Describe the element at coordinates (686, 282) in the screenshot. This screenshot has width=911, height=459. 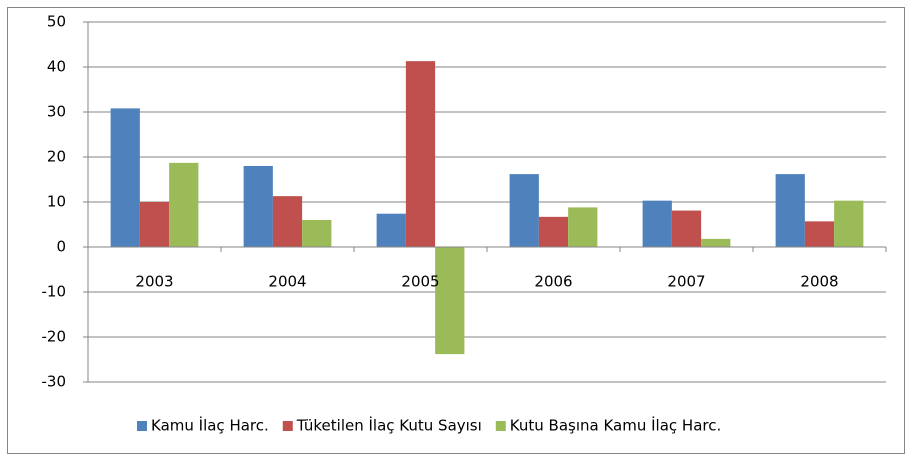
I see `x-tick-label: 2007` at that location.